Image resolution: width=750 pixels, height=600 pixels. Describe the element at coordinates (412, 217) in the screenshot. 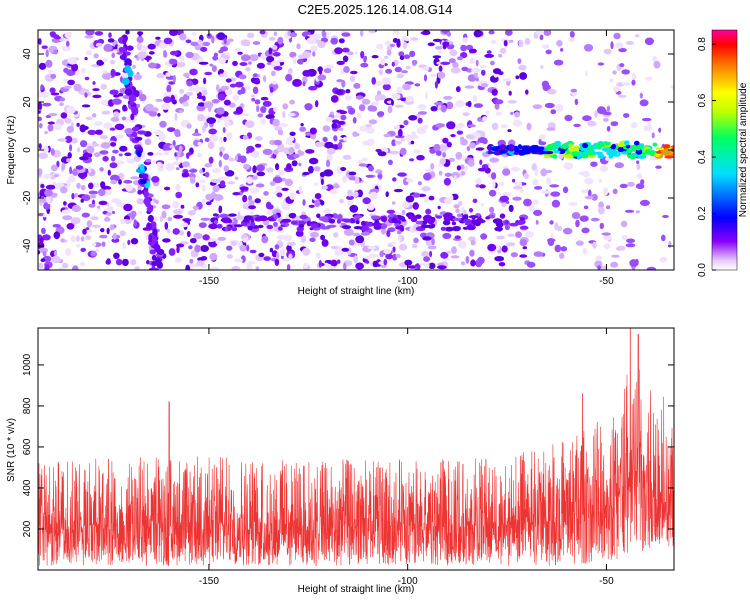

I see `spectrogram-cell-2079` at that location.